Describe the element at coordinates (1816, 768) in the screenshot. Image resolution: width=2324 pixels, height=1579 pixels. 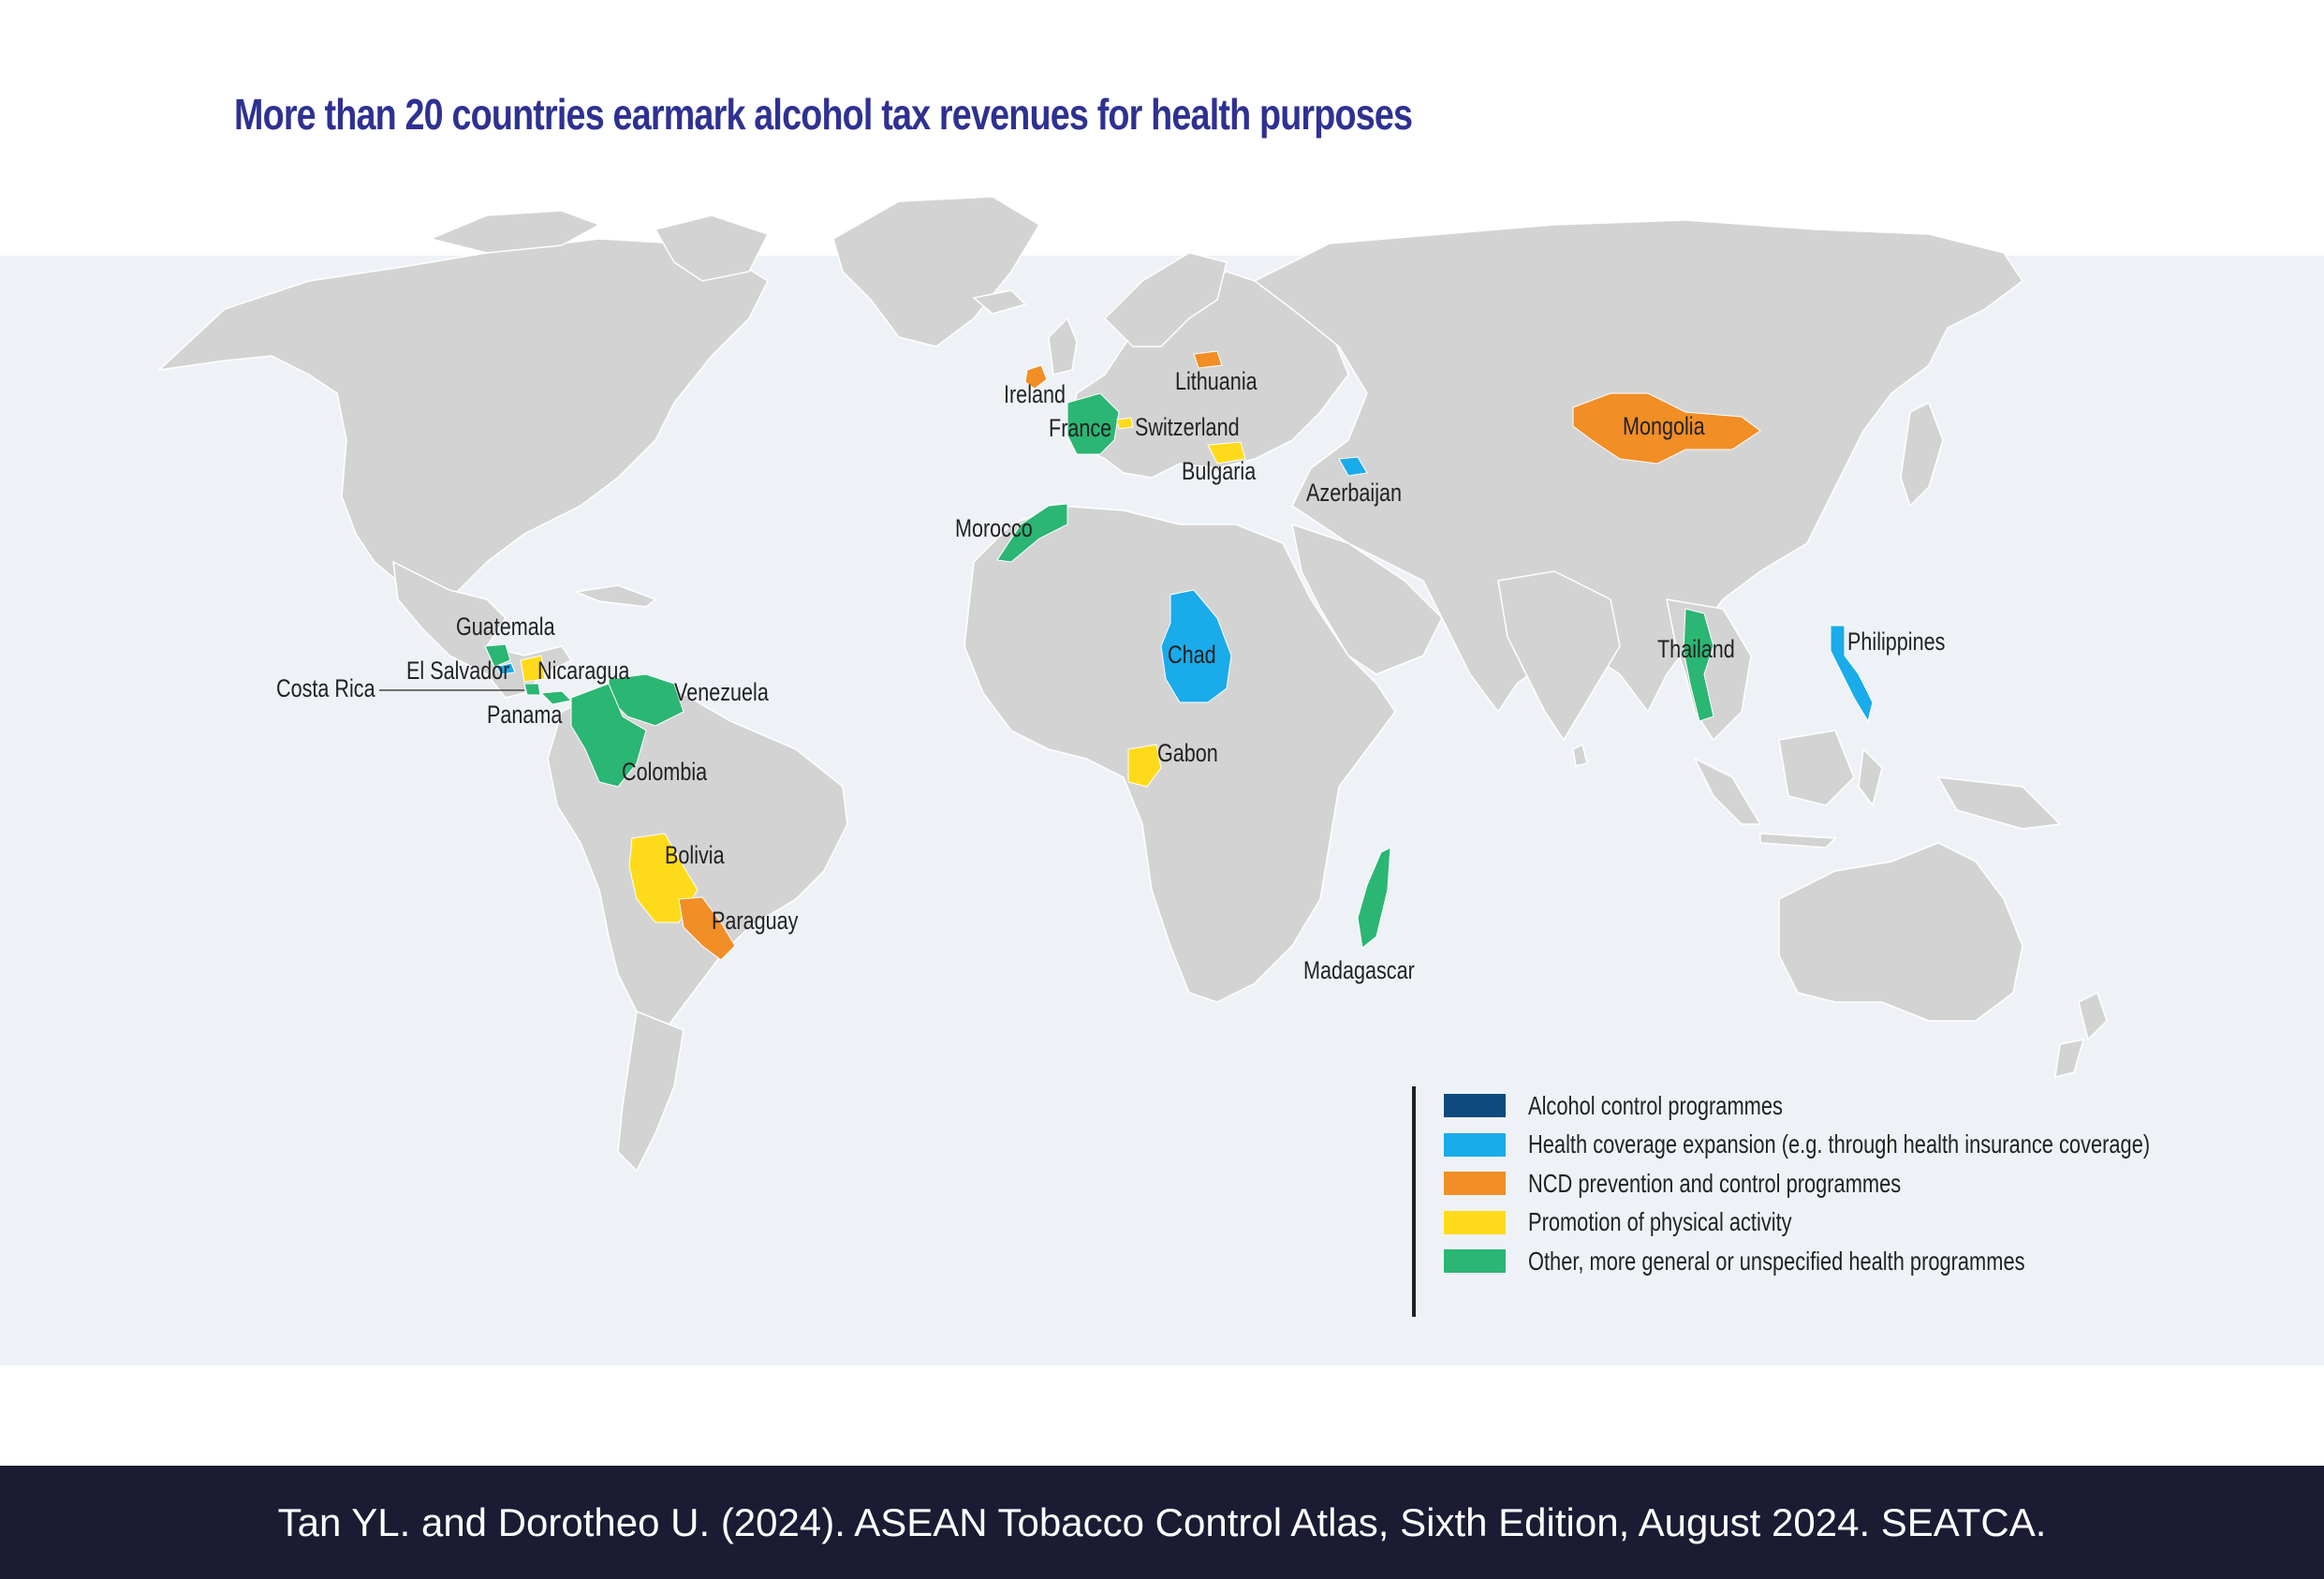
I see `land-borneo` at that location.